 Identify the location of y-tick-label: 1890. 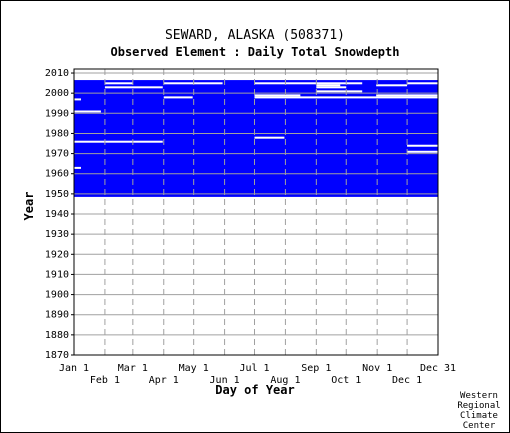
(57, 315).